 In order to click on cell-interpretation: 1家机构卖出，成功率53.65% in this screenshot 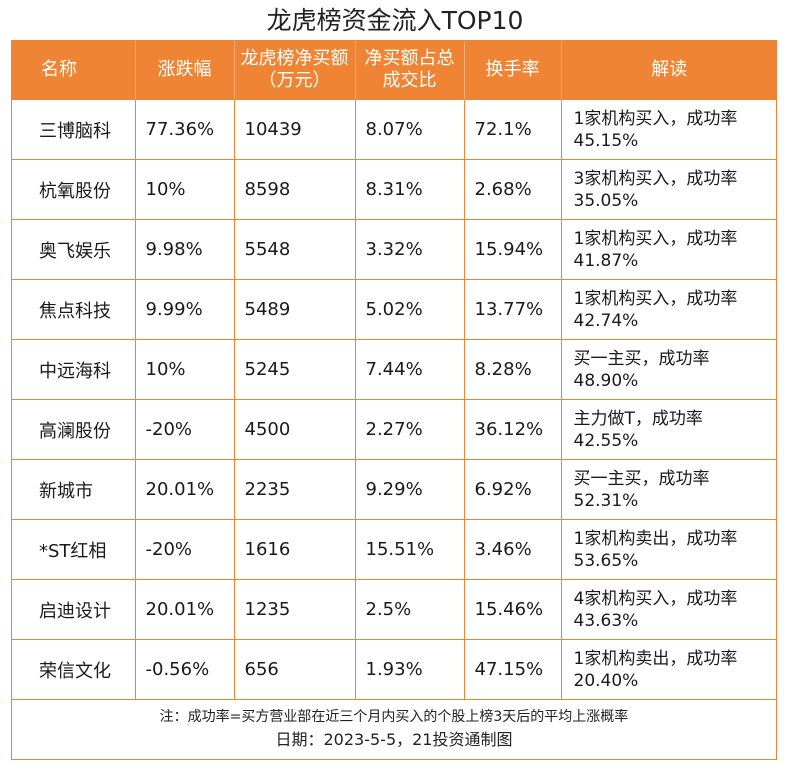, I will do `click(669, 549)`.